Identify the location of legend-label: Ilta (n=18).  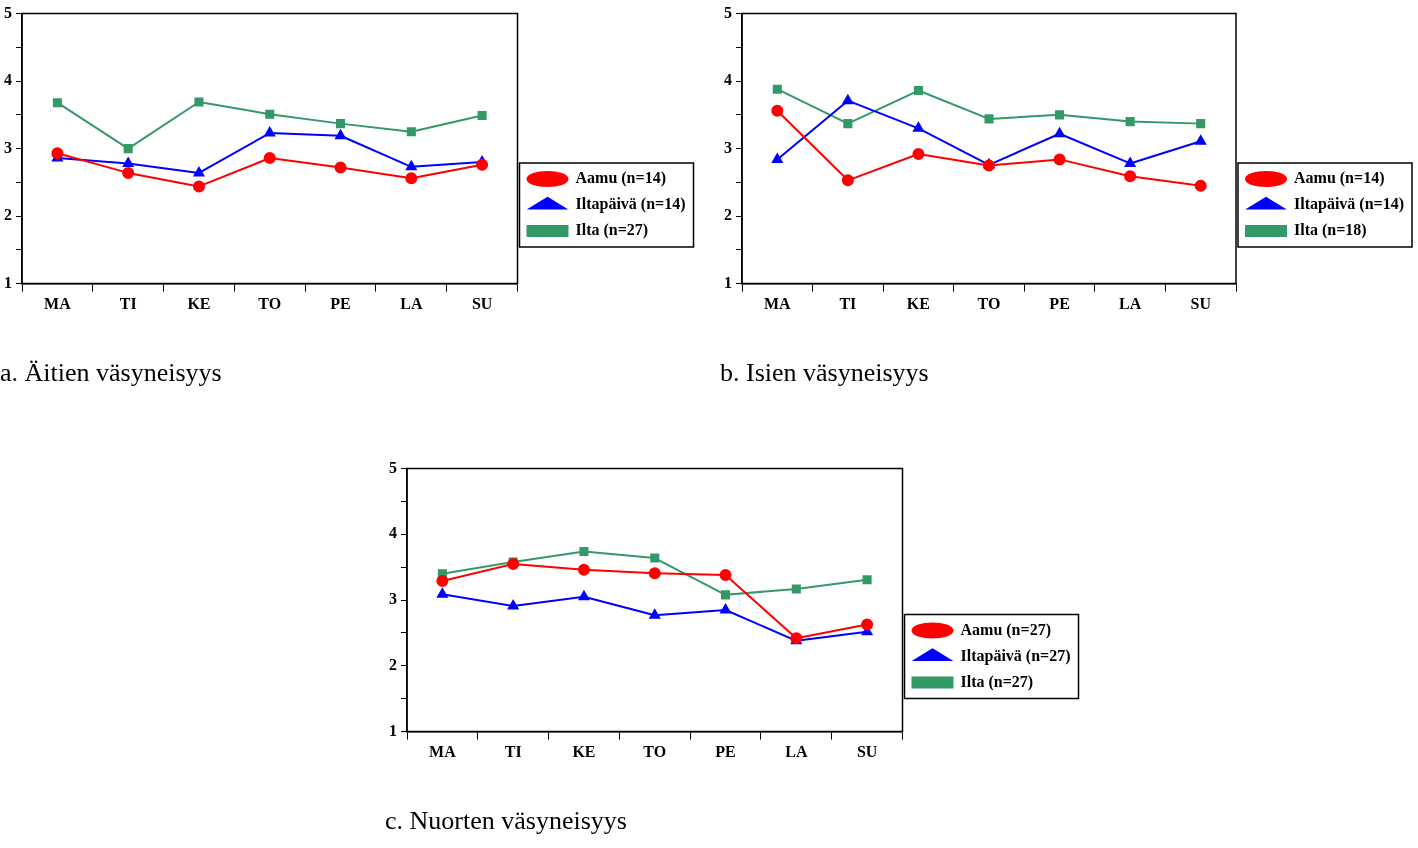
(1330, 230).